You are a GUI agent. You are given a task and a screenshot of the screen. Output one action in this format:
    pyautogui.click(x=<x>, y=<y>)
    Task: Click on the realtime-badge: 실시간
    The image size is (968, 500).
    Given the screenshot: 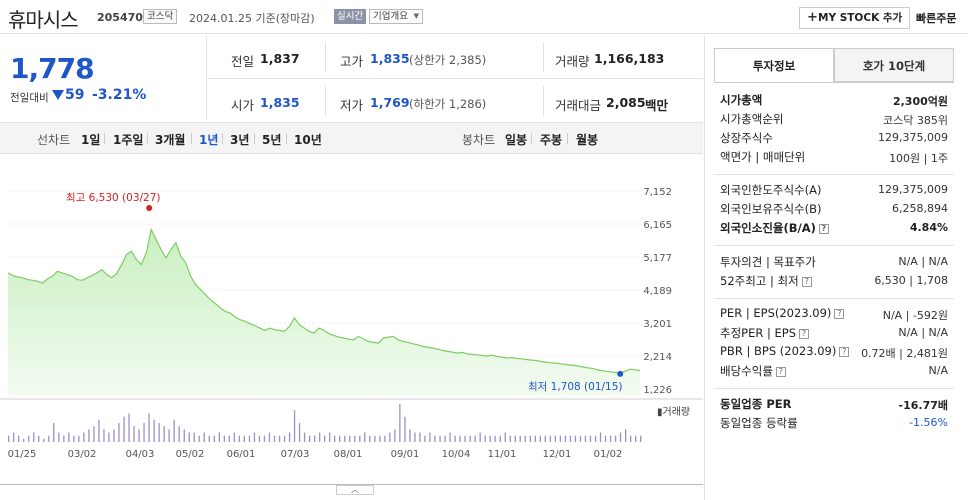 What is the action you would take?
    pyautogui.click(x=350, y=16)
    